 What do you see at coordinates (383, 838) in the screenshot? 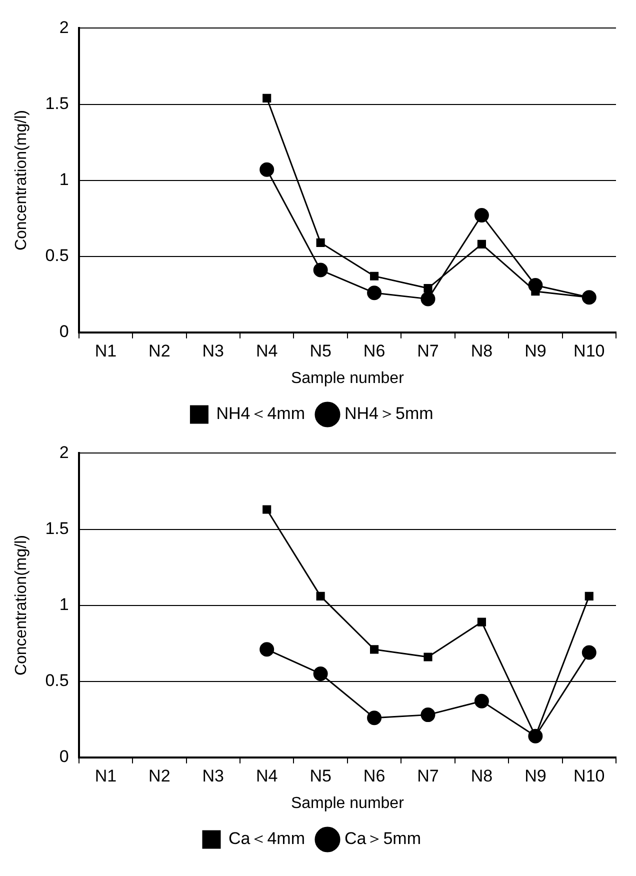
I see `legend-label: Ca＞5mm` at bounding box center [383, 838].